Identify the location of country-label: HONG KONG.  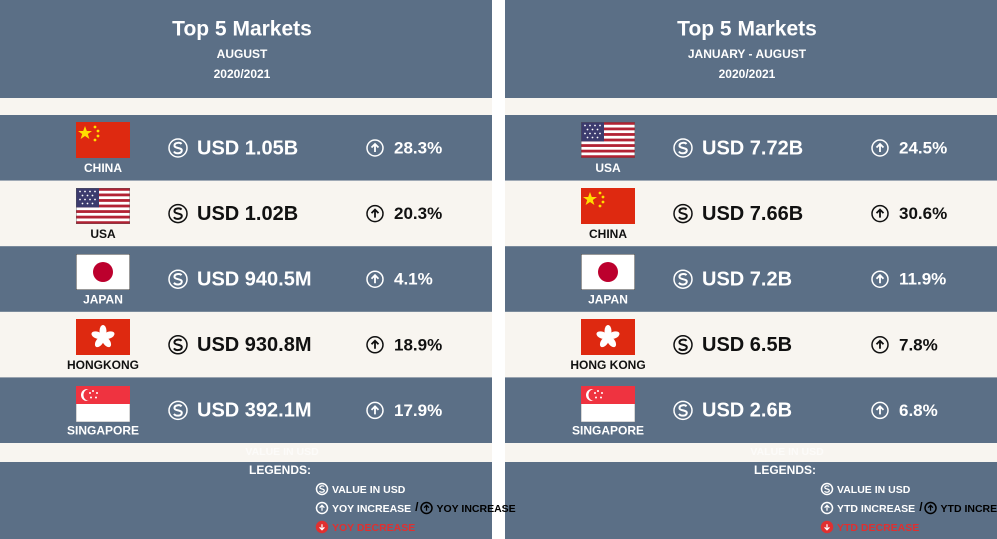
(607, 365).